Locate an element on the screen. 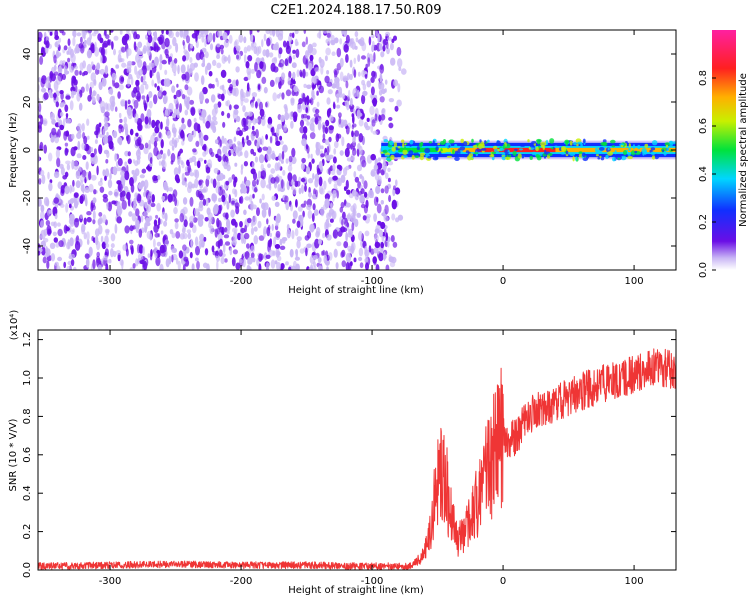 This screenshot has width=750, height=600. y-tick-label: -40 is located at coordinates (27, 246).